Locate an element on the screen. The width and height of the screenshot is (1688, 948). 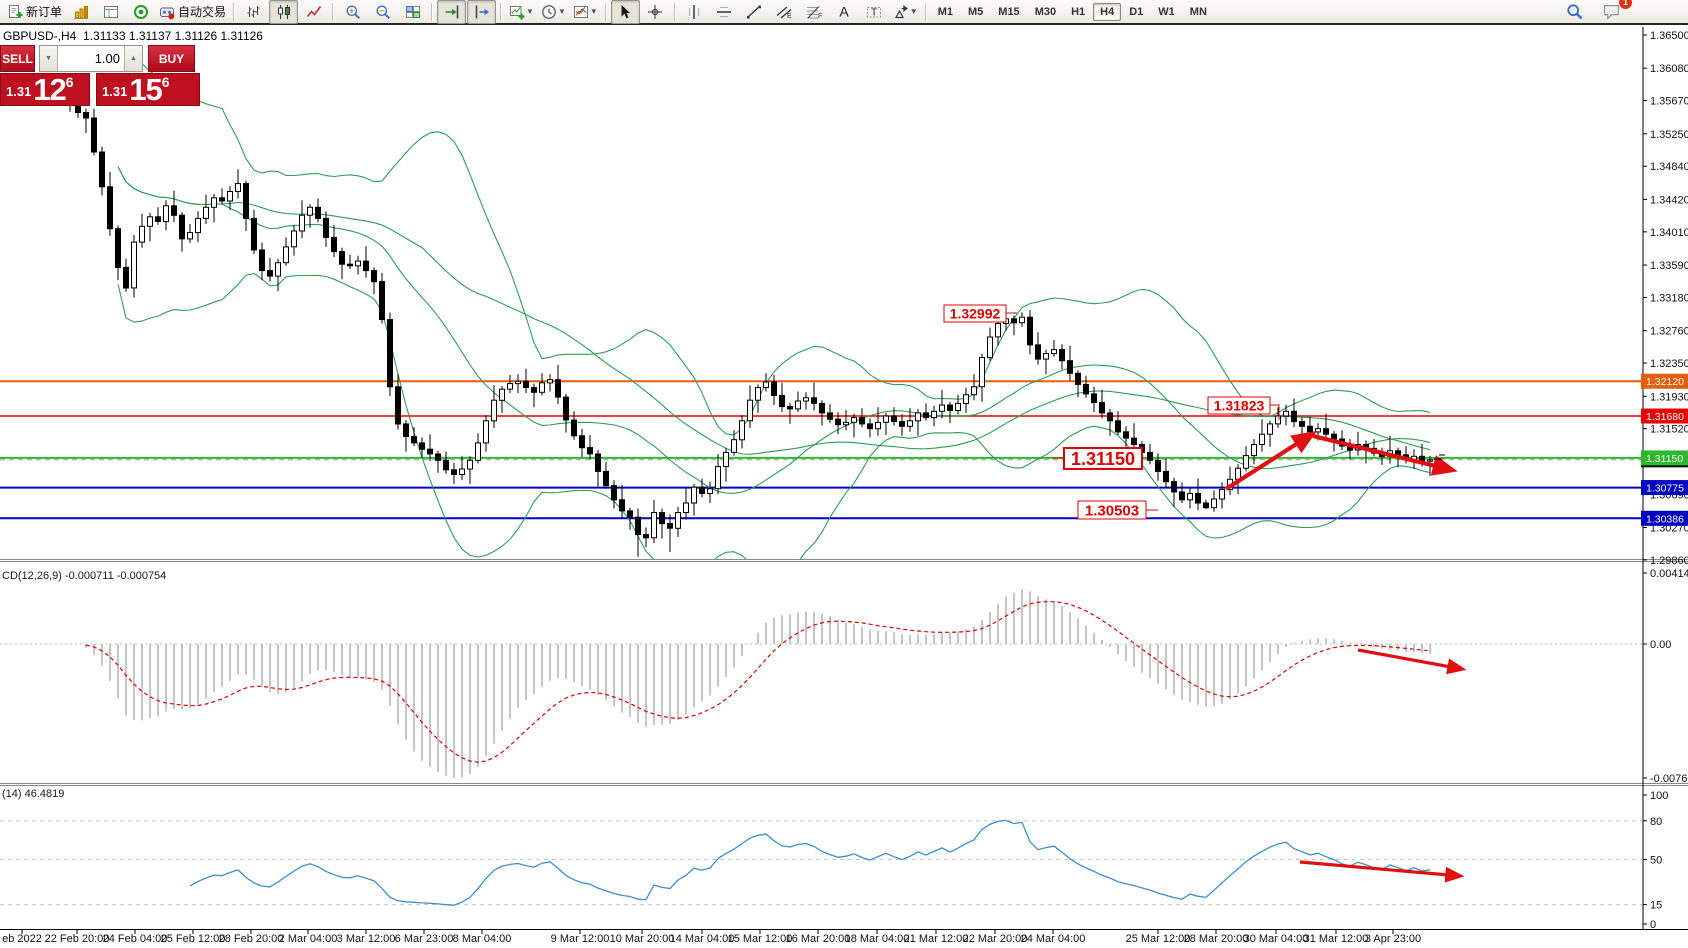
bars-icon is located at coordinates (253, 11).